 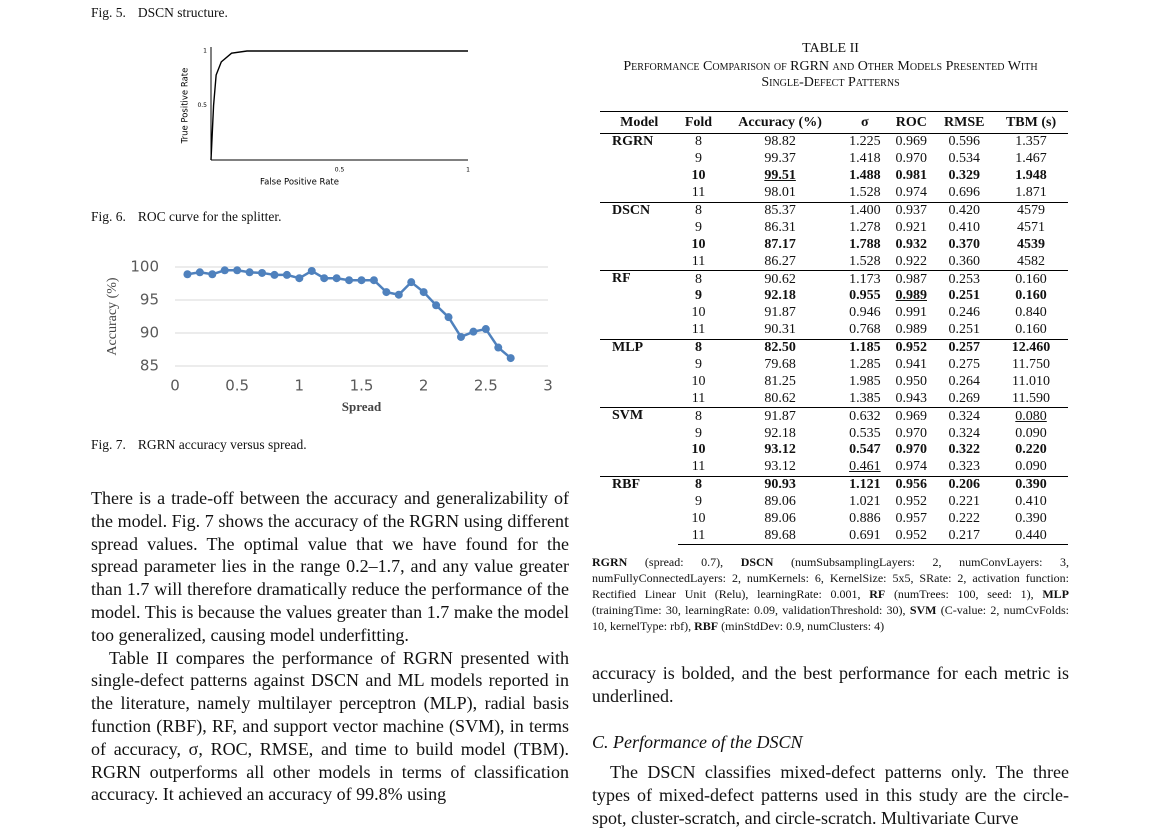 What do you see at coordinates (108, 216) in the screenshot?
I see `caption-label: Fig. 6.` at bounding box center [108, 216].